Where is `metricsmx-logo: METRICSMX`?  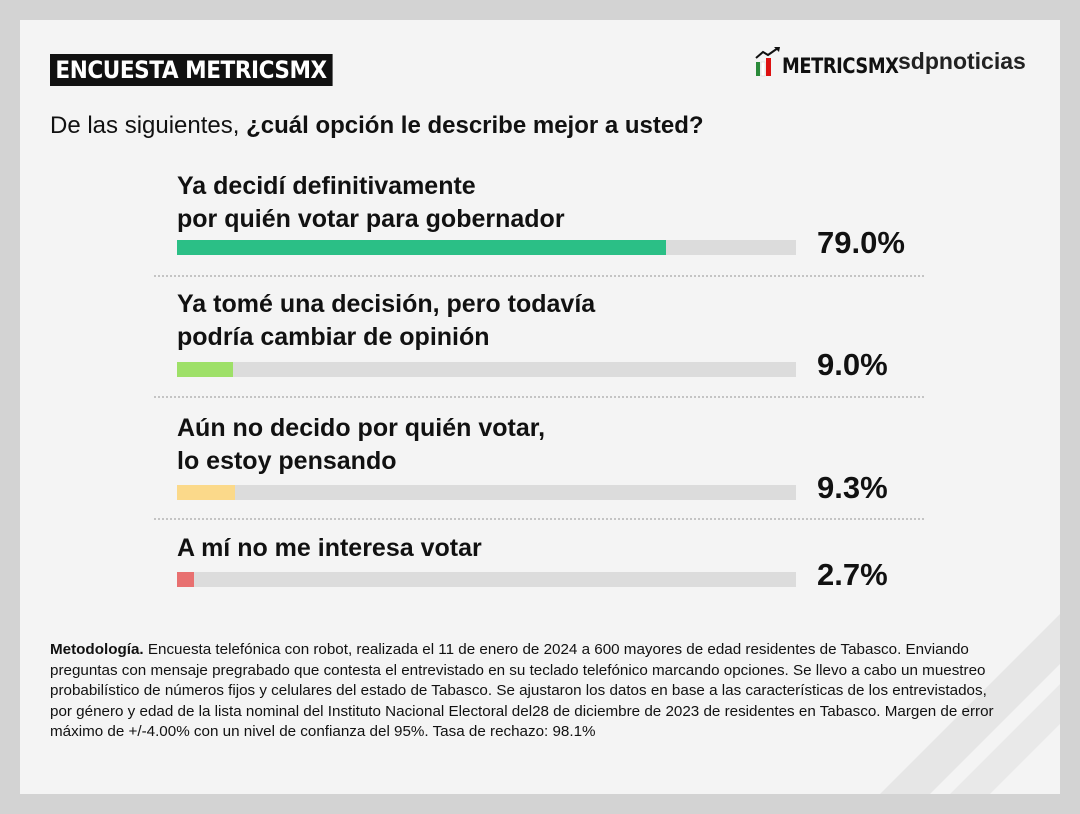 metricsmx-logo: METRICSMX is located at coordinates (836, 62).